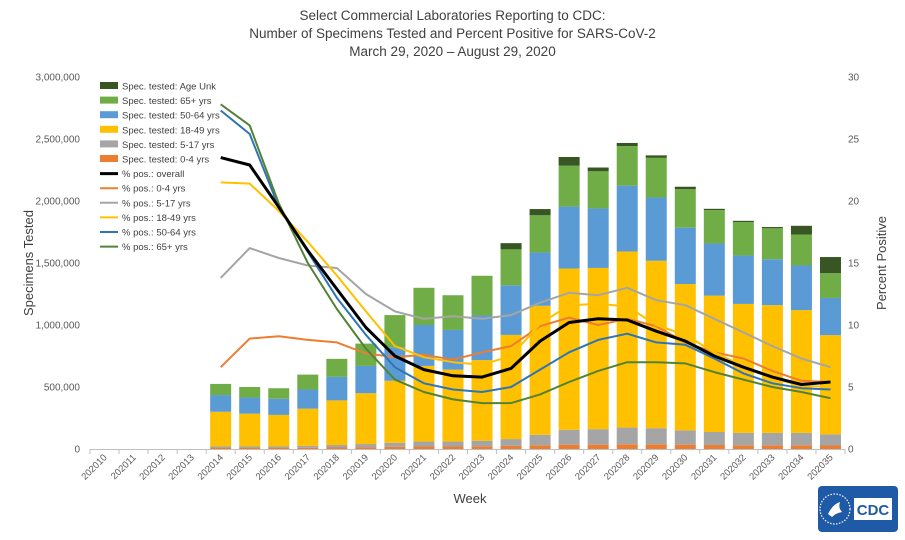  I want to click on bar-202031-s2, so click(714, 364).